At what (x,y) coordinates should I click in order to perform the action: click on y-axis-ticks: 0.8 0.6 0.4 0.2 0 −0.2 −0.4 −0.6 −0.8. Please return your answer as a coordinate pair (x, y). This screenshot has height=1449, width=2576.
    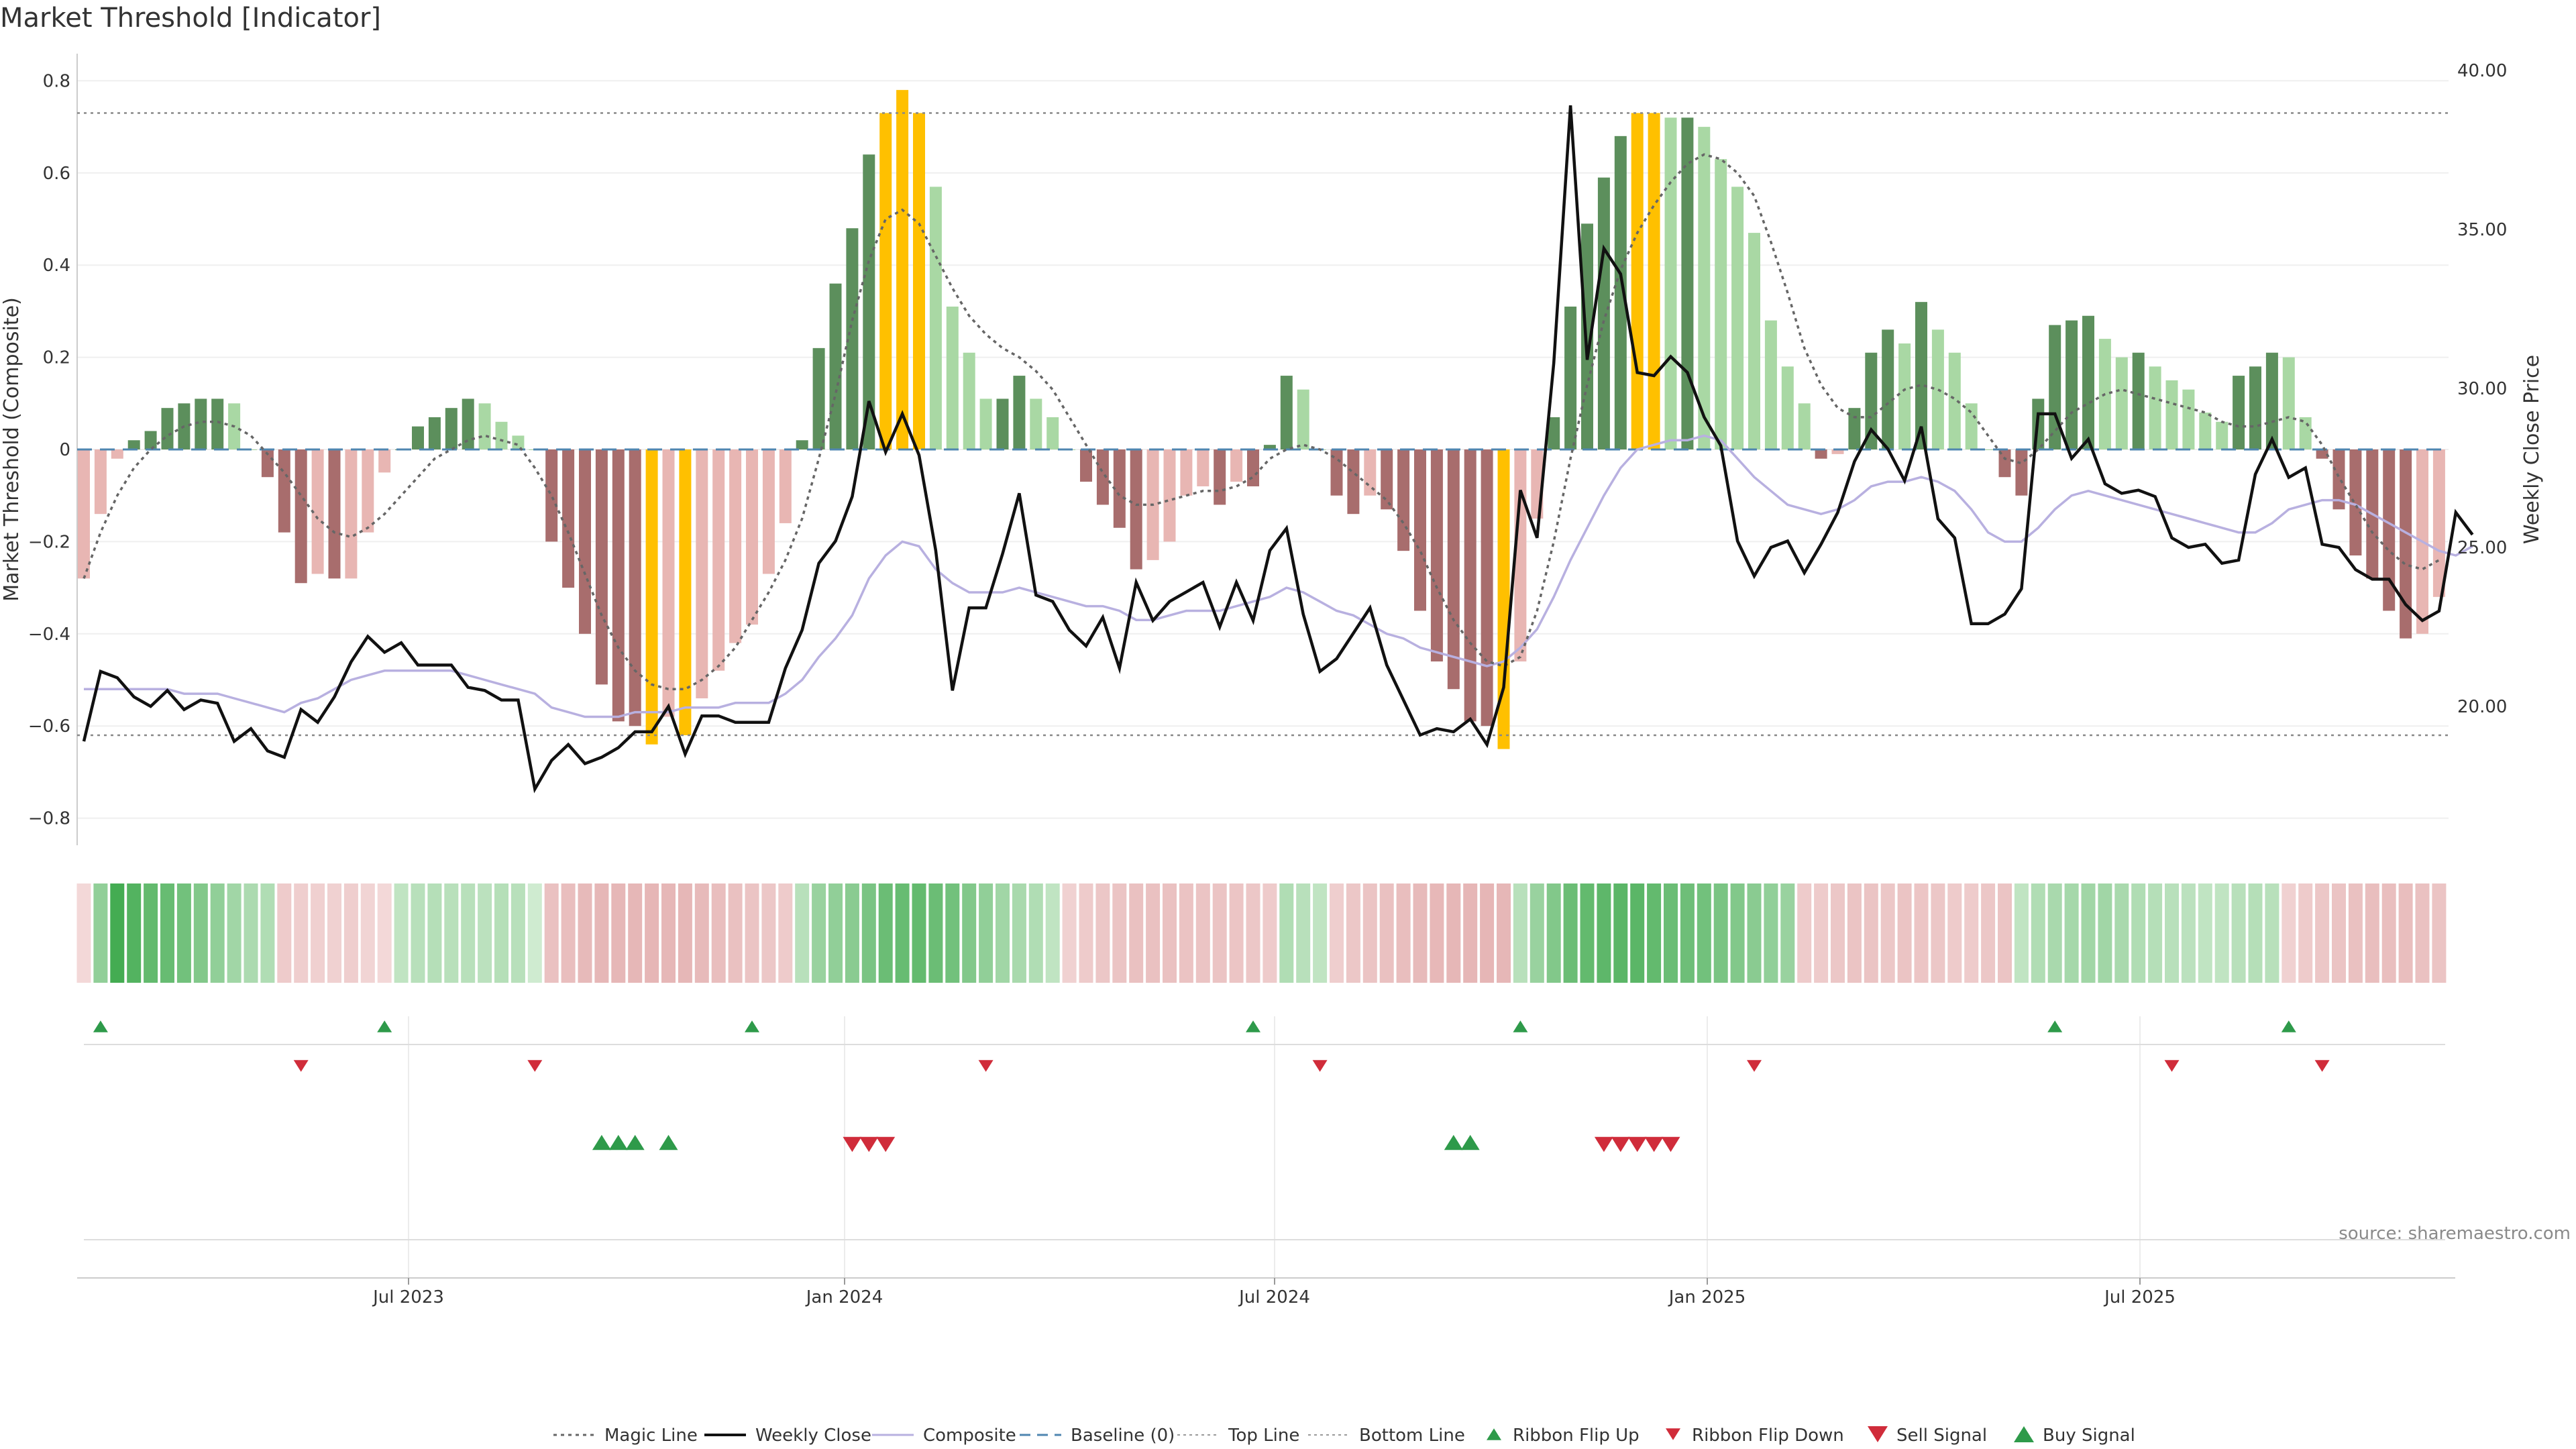
    Looking at the image, I should click on (49, 449).